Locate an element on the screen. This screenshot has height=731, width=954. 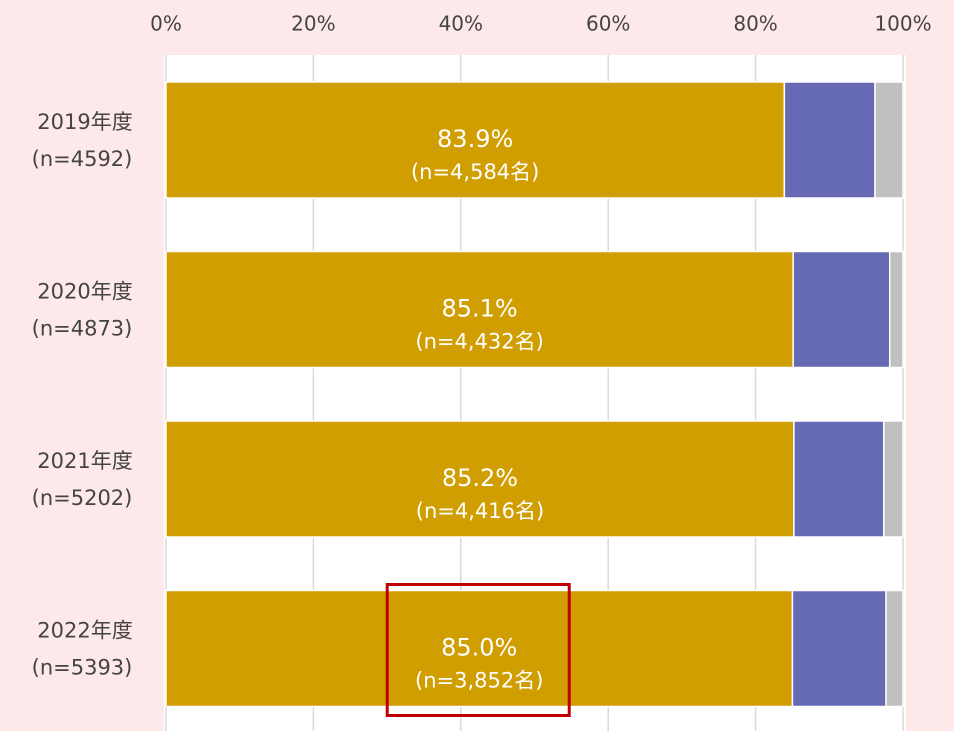
x-tick-label: 100% is located at coordinates (902, 24).